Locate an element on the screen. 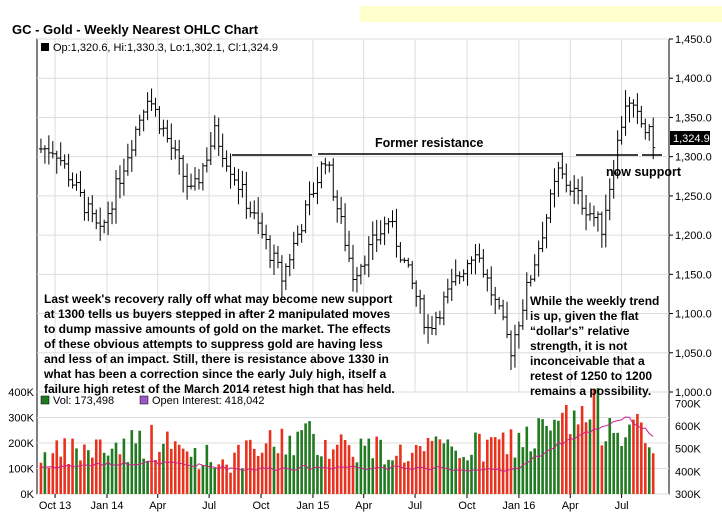  chart-title: GC - Gold - Weekly Nearest OHLC Chart is located at coordinates (135, 29).